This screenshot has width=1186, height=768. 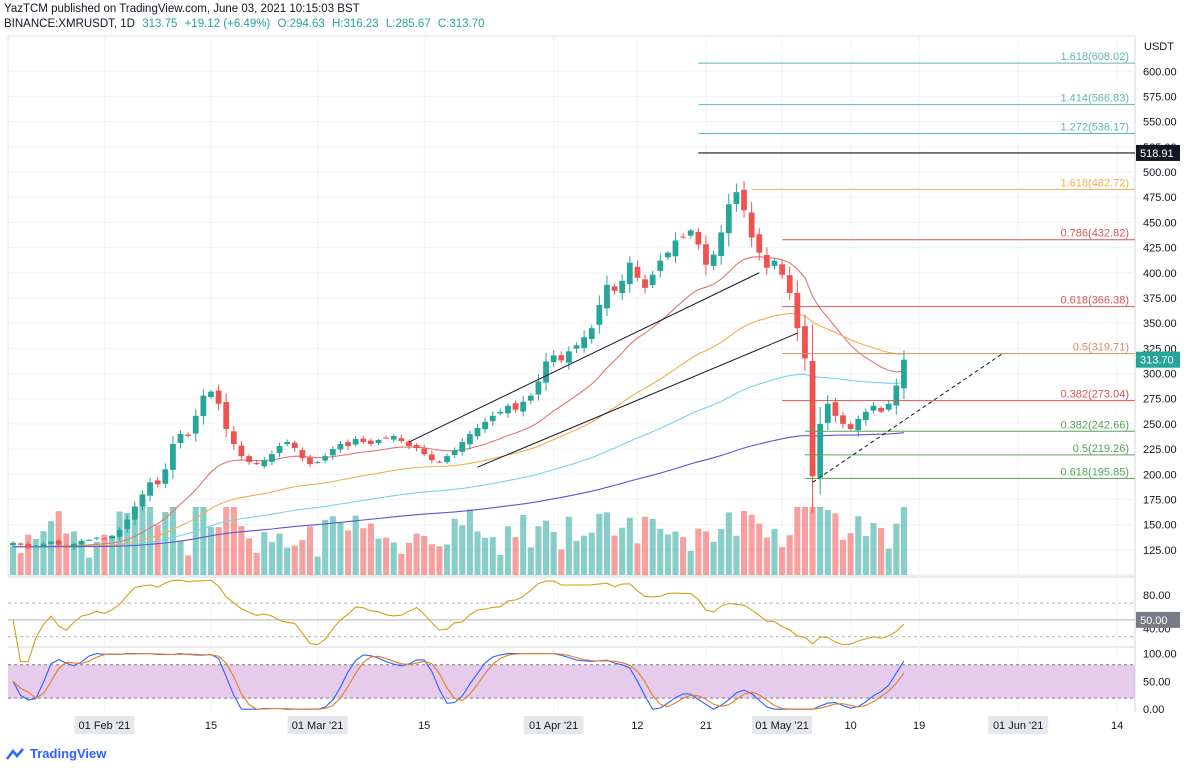 I want to click on stoch-band, so click(x=571, y=681).